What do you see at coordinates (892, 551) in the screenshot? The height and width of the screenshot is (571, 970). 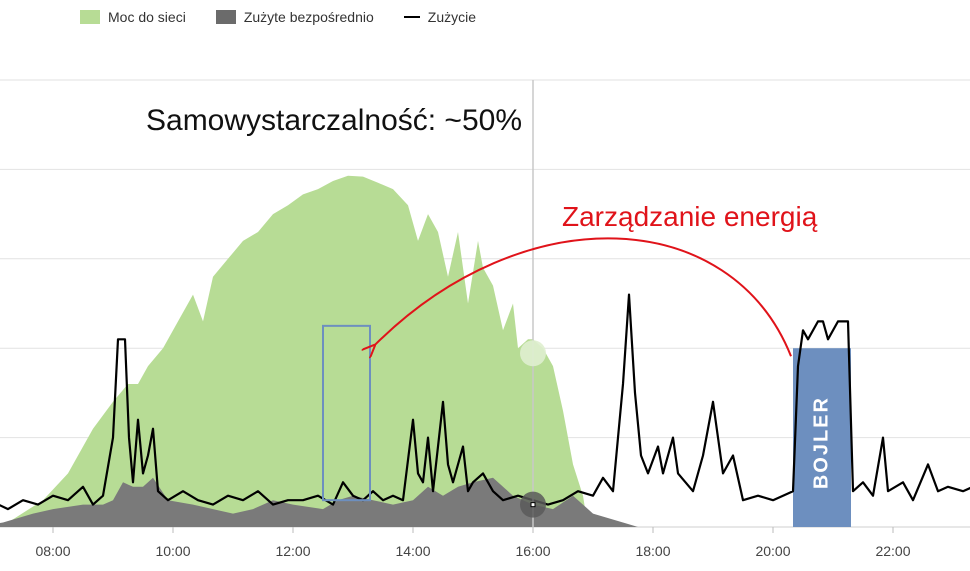 I see `x-tick-label: 22:00` at bounding box center [892, 551].